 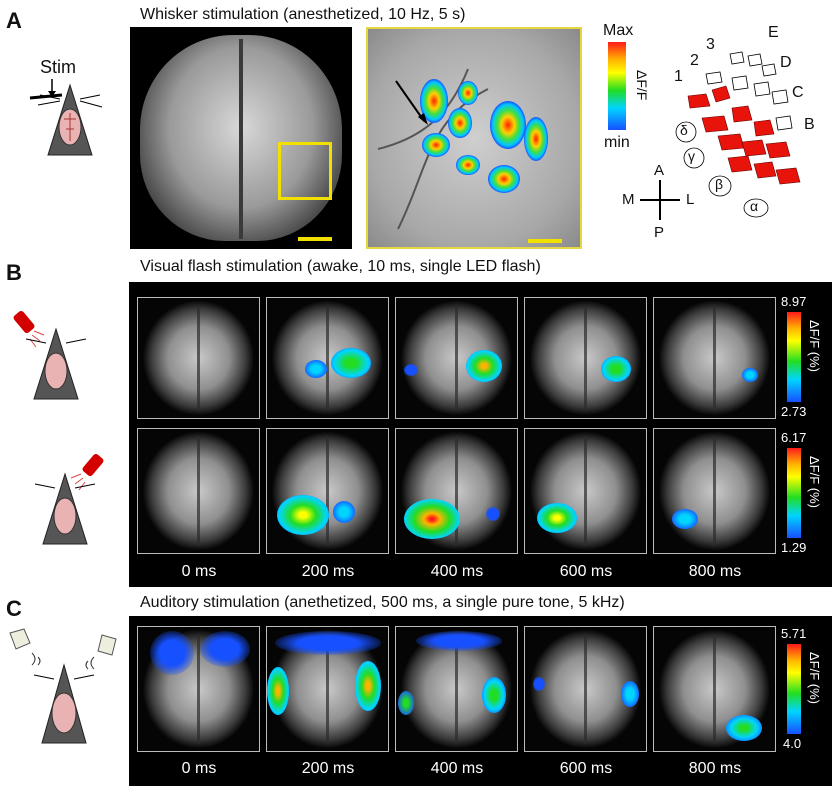 What do you see at coordinates (773, 32) in the screenshot?
I see `row-label-e: E` at bounding box center [773, 32].